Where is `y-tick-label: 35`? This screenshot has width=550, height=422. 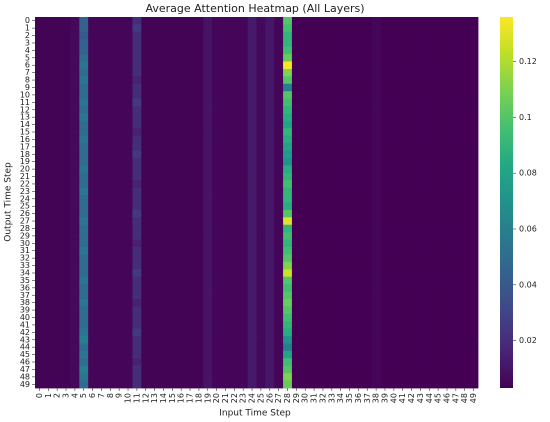 y-tick-label: 35 is located at coordinates (25, 280).